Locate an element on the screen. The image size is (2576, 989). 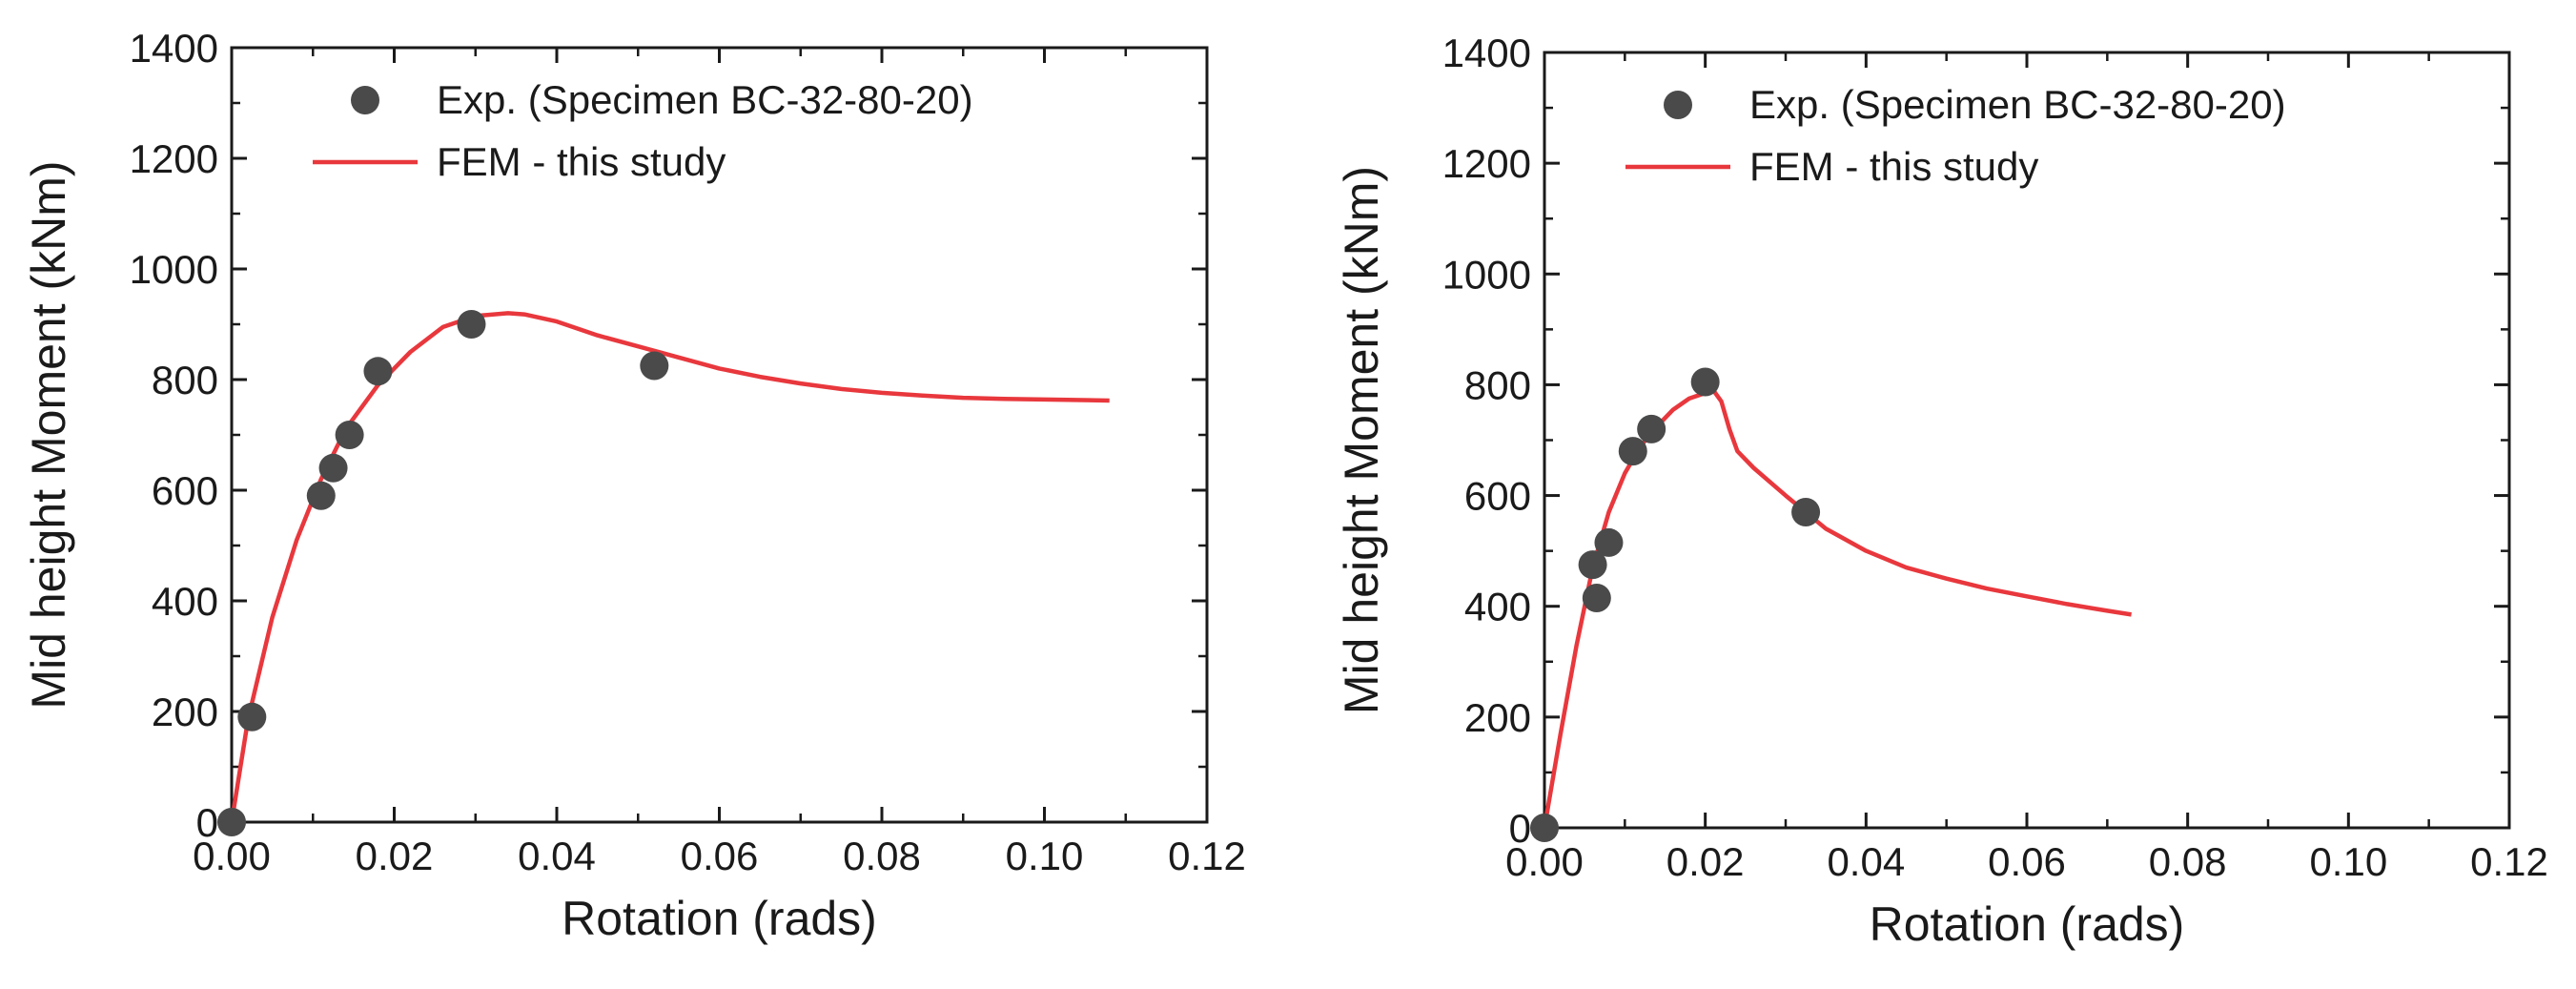
fem-series-line is located at coordinates (1837, 608).